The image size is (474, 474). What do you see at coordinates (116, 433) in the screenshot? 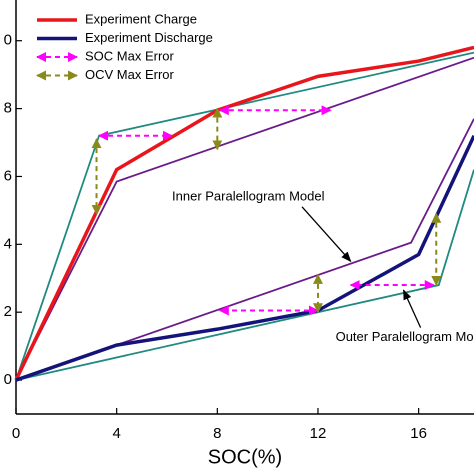
I see `x-tick-label: 4` at bounding box center [116, 433].